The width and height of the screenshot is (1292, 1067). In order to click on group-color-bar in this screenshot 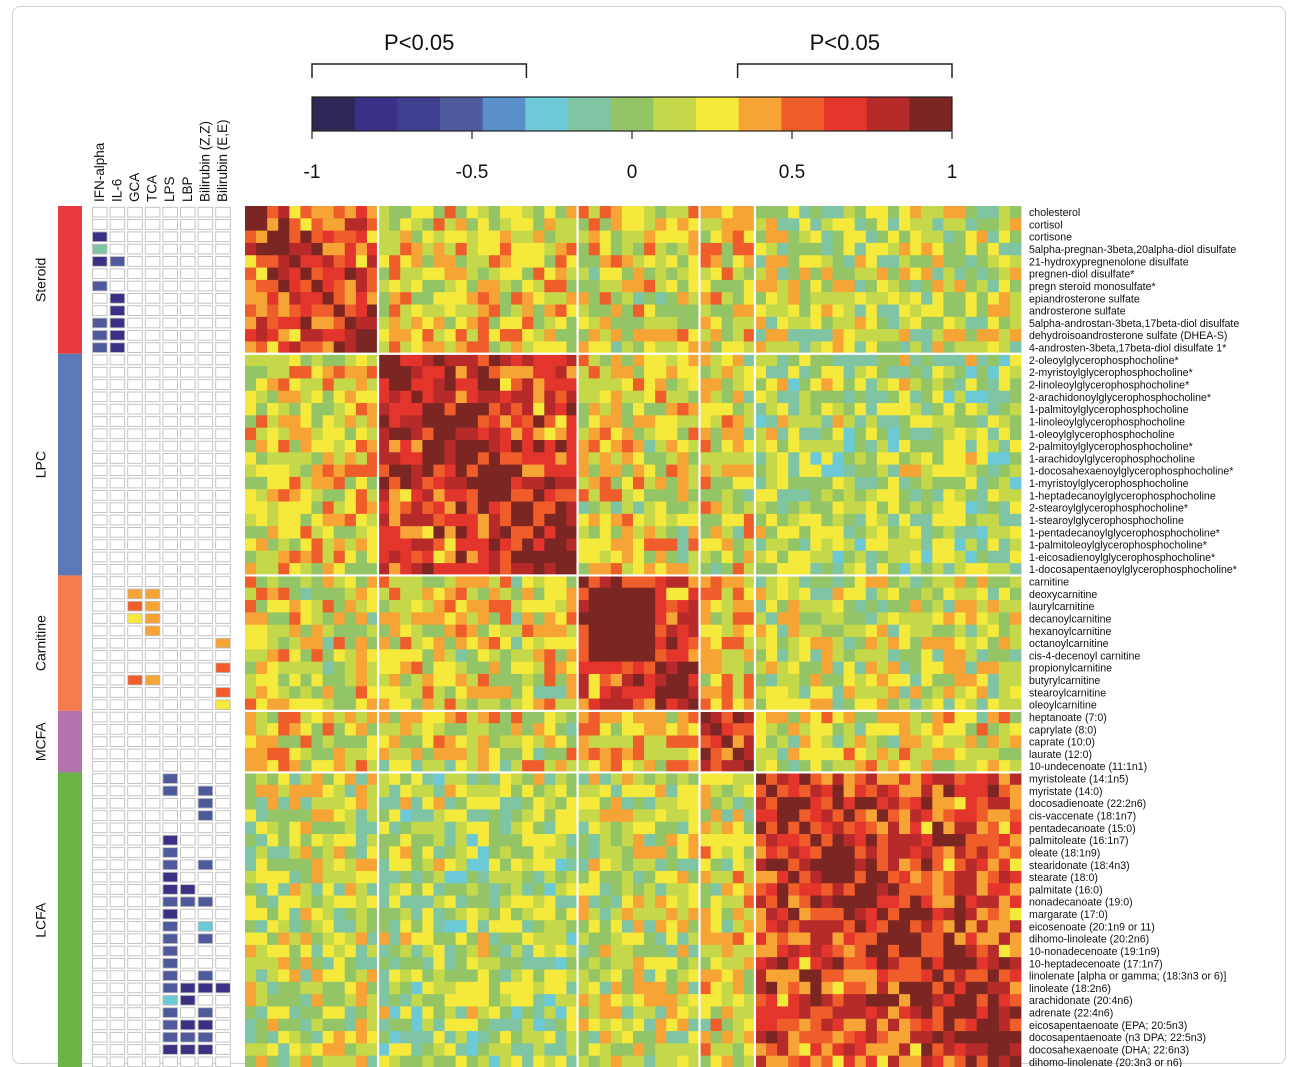, I will do `click(70, 643)`.